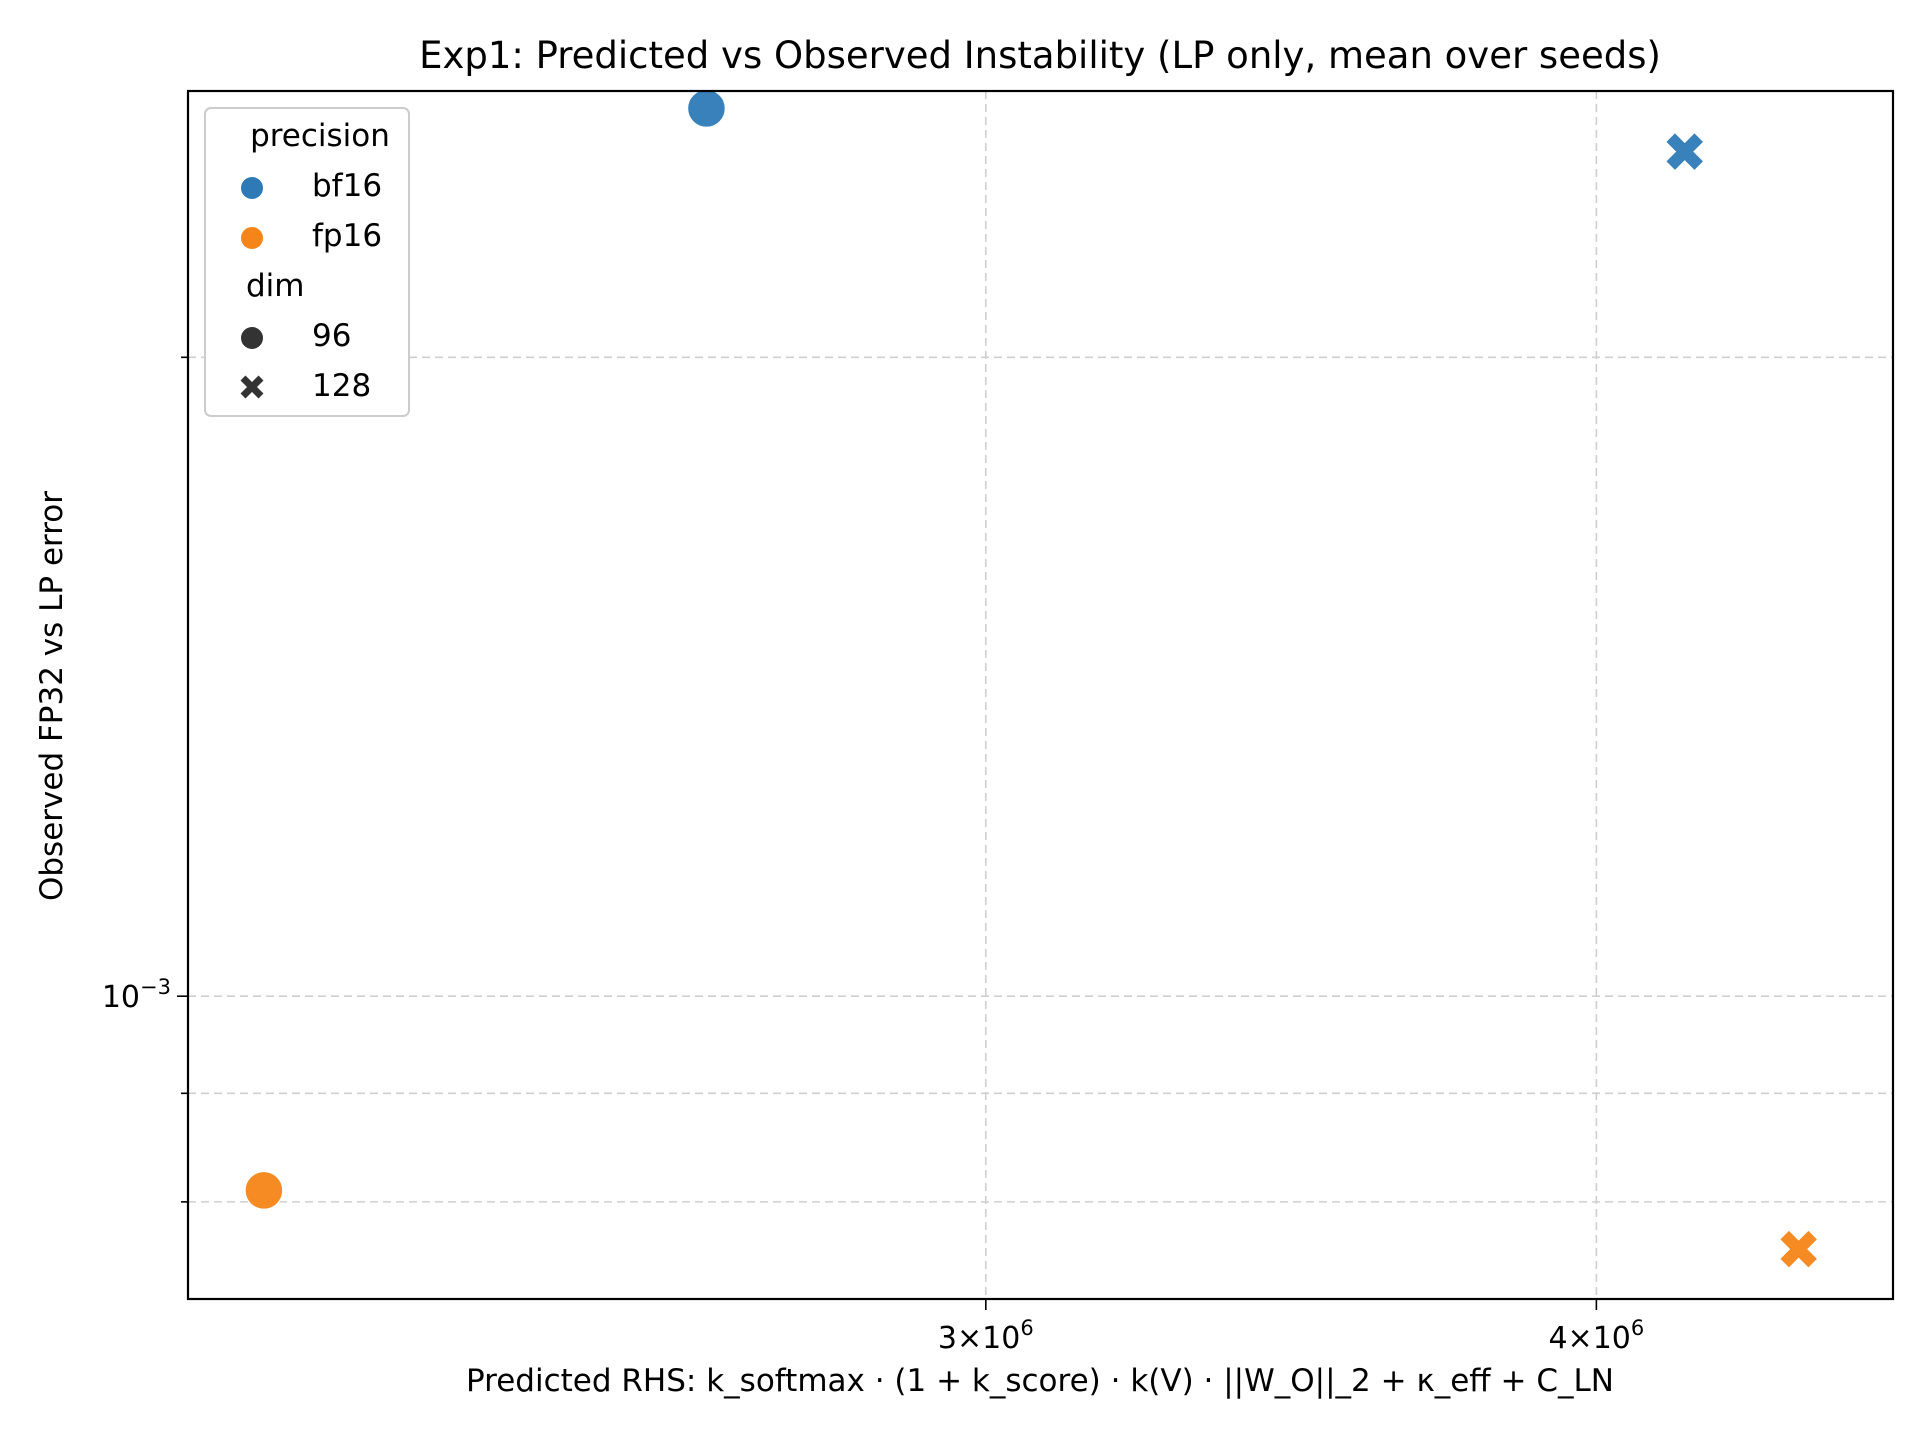 Image resolution: width=1920 pixels, height=1440 pixels. I want to click on x-tick-label: 4×106, so click(1596, 1336).